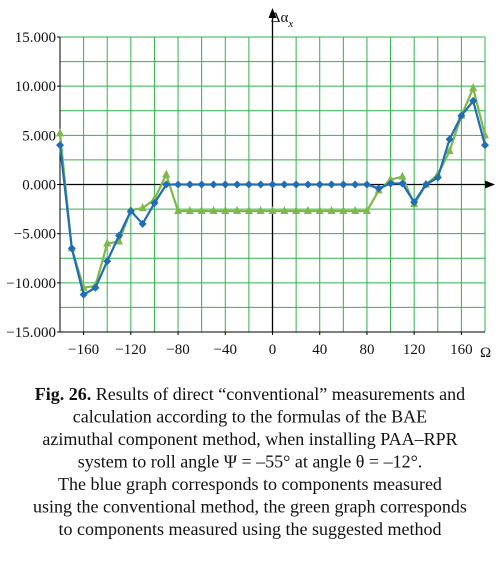  What do you see at coordinates (319, 350) in the screenshot?
I see `x-tick-label: 40` at bounding box center [319, 350].